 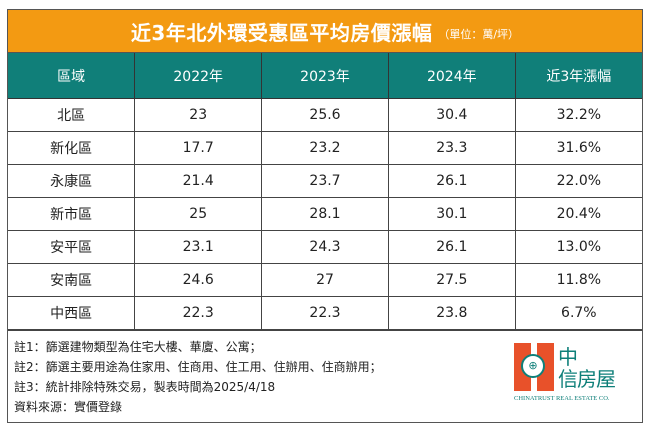 I want to click on table-row: 安南區 24.6 27 27.5 11.8%, so click(x=325, y=280).